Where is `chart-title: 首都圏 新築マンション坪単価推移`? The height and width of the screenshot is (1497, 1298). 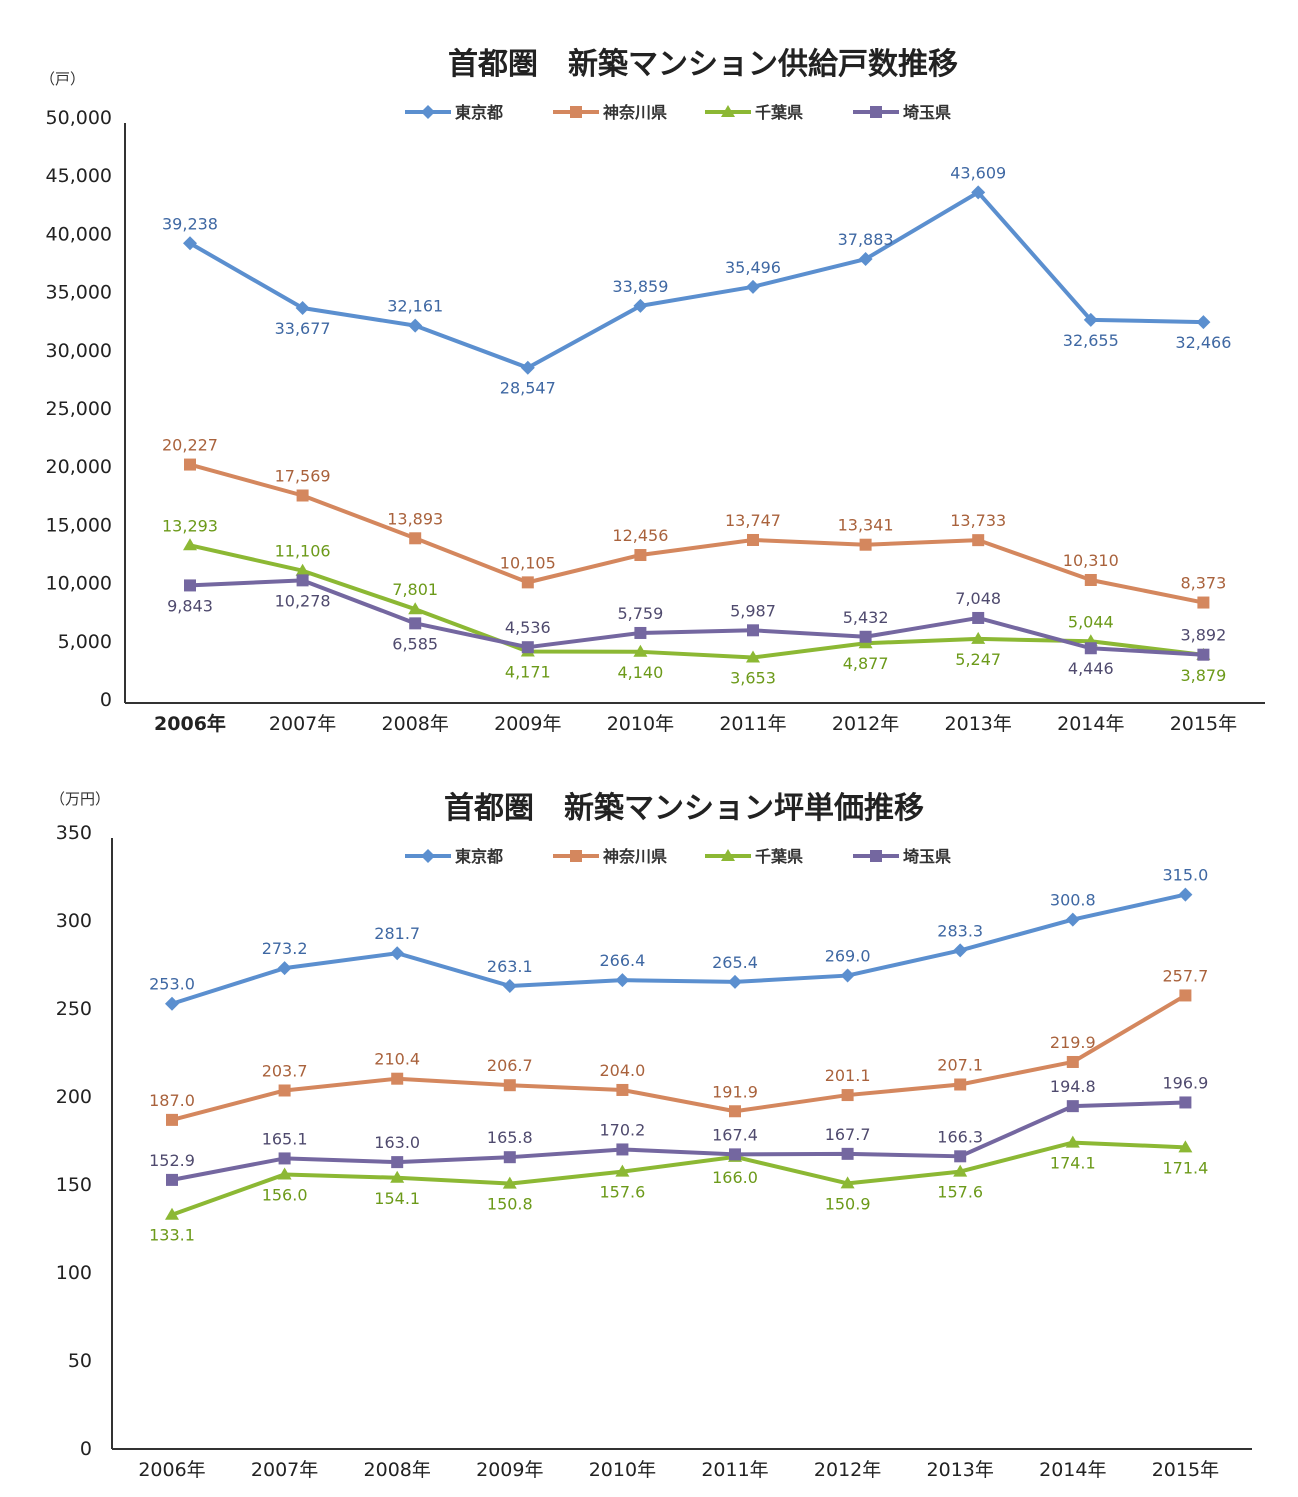
chart-title: 首都圏 新築マンション坪単価推移 is located at coordinates (684, 808).